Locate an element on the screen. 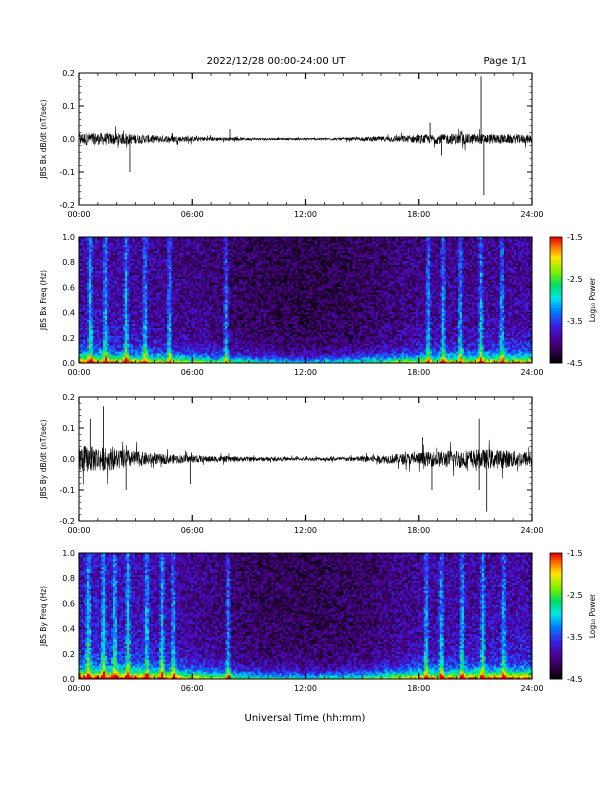 Image resolution: width=612 pixels, height=792 pixels. bx-dbdt-x-tick-label: 12:00 is located at coordinates (305, 214).